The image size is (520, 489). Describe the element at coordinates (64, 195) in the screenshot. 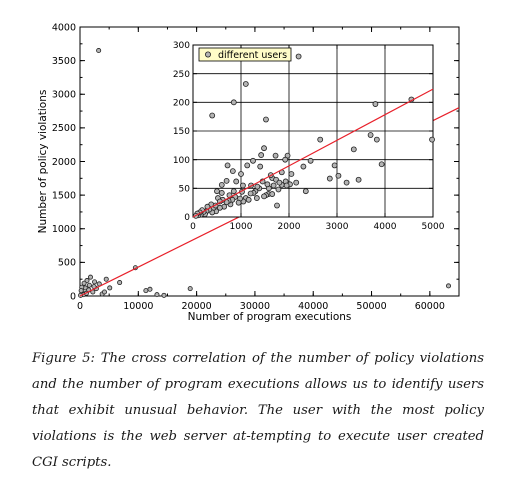

I see `main-y-tick-label: 1500` at that location.